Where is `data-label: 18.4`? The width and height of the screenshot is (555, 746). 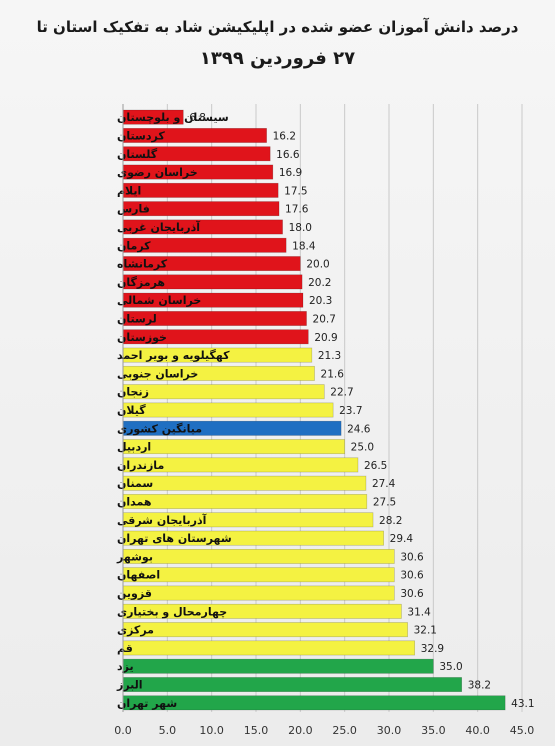 data-label: 18.4 is located at coordinates (304, 246).